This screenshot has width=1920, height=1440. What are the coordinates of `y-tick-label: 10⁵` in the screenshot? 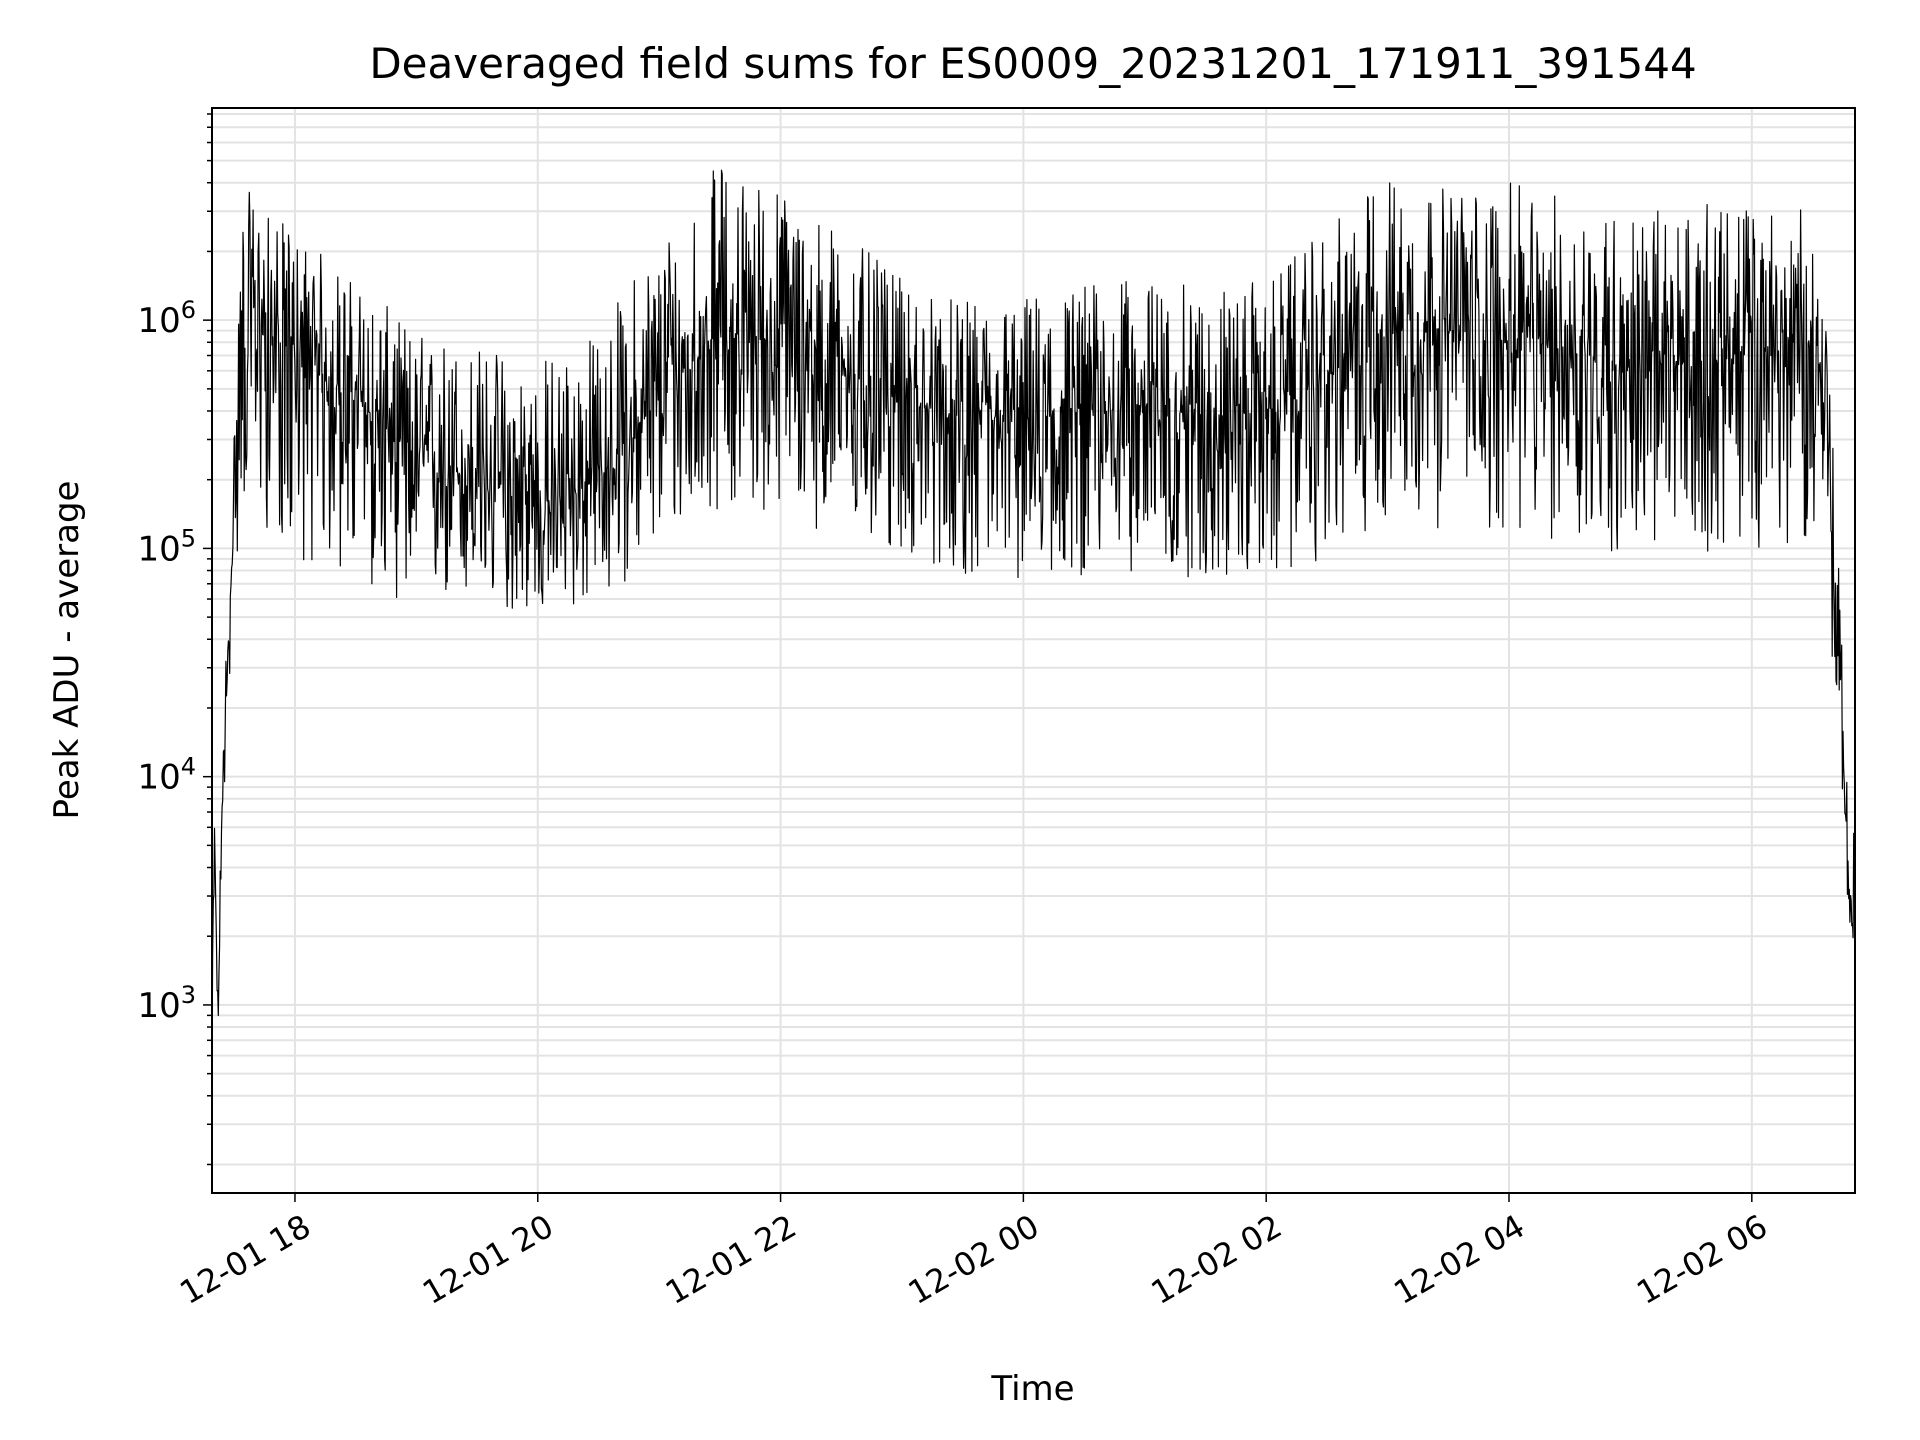 It's located at (166, 546).